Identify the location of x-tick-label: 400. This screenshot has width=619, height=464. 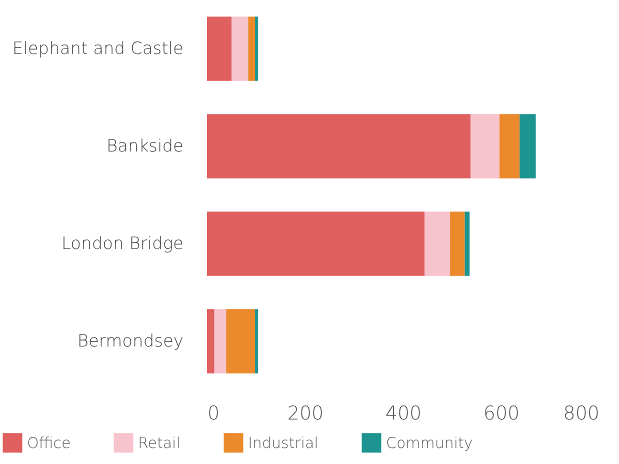
(403, 413).